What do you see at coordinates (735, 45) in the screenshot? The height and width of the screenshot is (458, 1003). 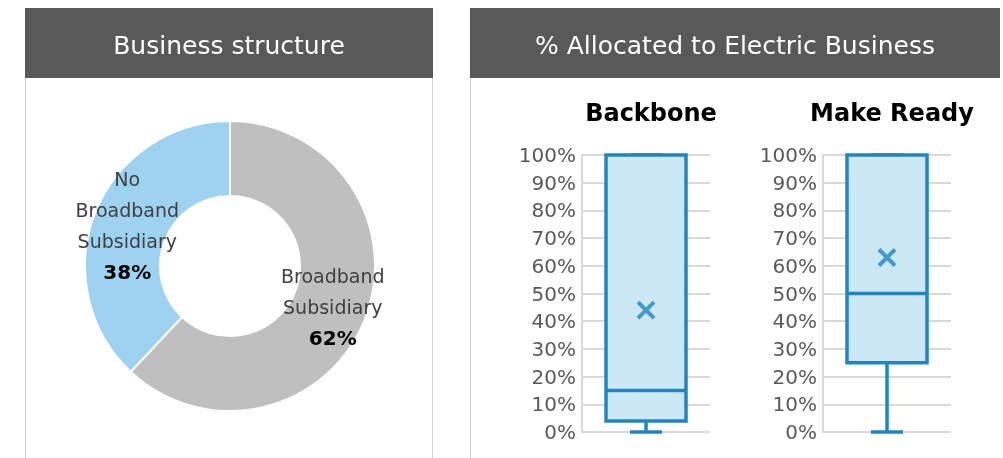 I see `chart-title: % Allocated to Electric Business` at bounding box center [735, 45].